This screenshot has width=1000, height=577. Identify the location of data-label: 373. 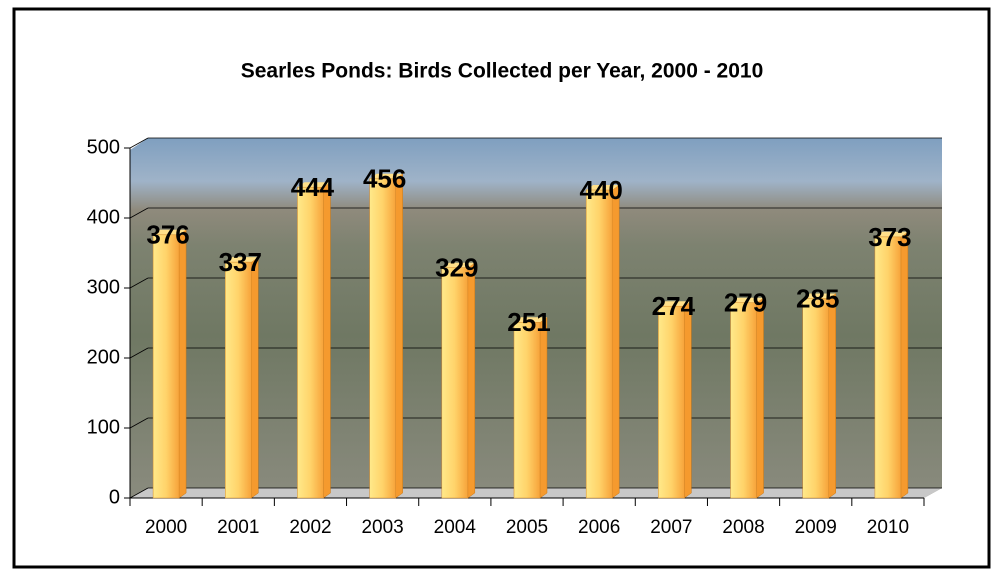
(889, 237).